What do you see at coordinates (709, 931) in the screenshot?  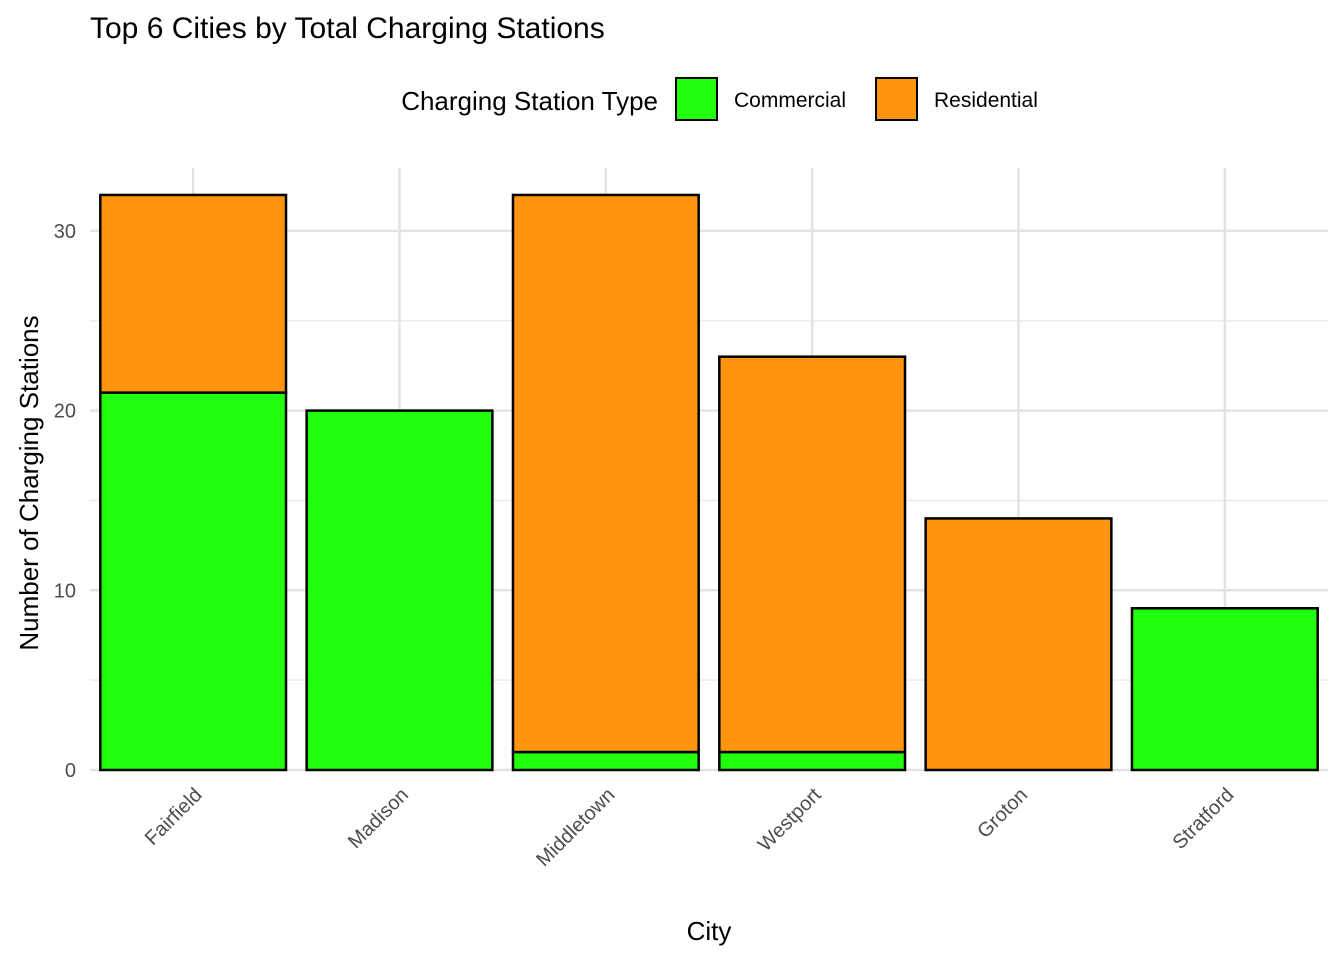 I see `x-axis-label: City` at bounding box center [709, 931].